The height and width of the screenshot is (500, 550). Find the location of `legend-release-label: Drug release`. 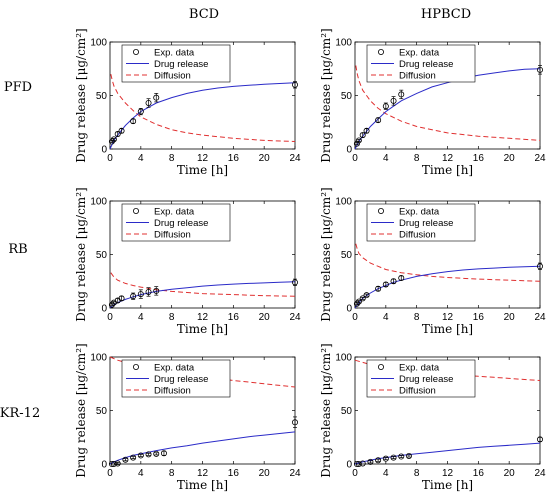

legend-release-label: Drug release is located at coordinates (426, 64).